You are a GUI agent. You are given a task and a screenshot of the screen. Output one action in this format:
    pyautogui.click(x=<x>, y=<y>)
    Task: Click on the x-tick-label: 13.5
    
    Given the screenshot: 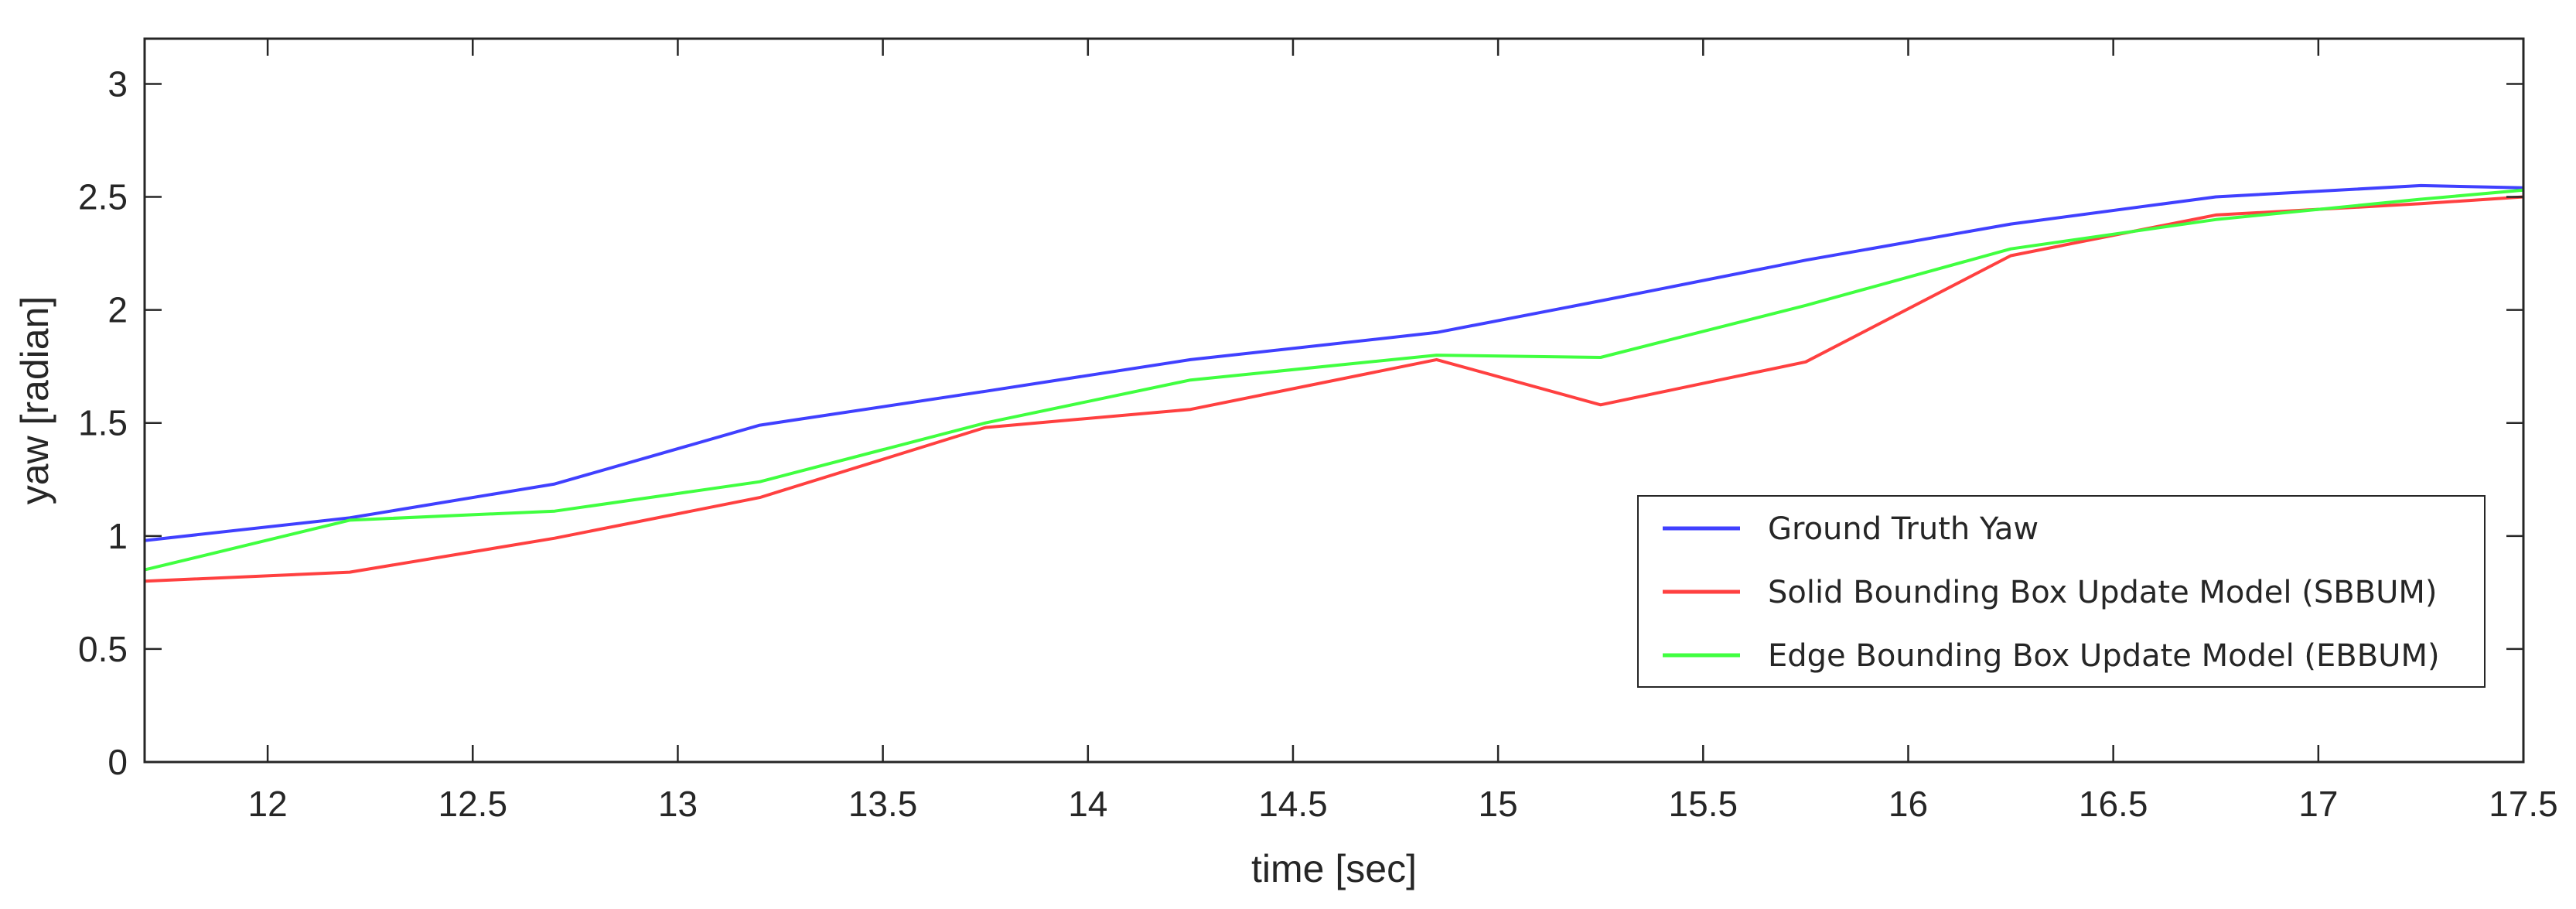 What is the action you would take?
    pyautogui.click(x=883, y=804)
    